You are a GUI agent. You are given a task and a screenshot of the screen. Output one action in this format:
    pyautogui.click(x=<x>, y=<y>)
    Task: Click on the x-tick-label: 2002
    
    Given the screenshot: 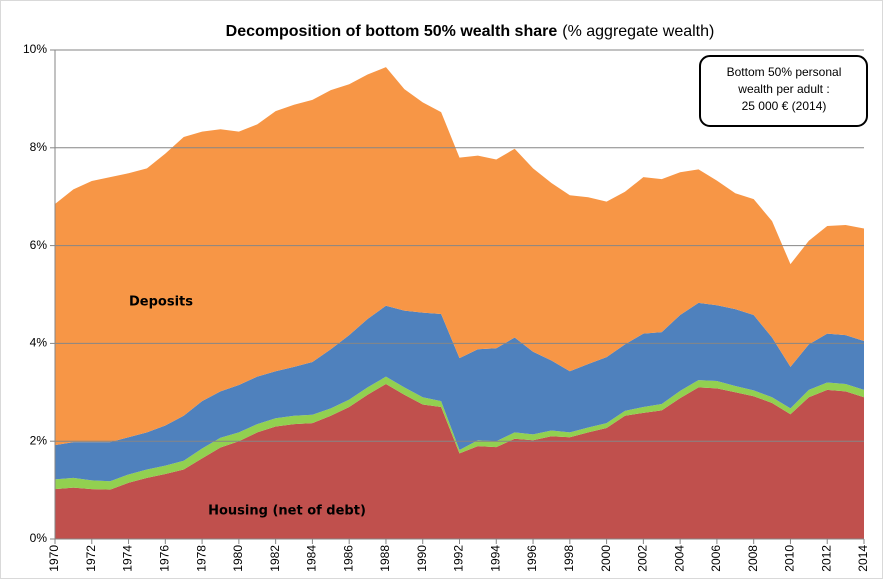 What is the action you would take?
    pyautogui.click(x=643, y=558)
    